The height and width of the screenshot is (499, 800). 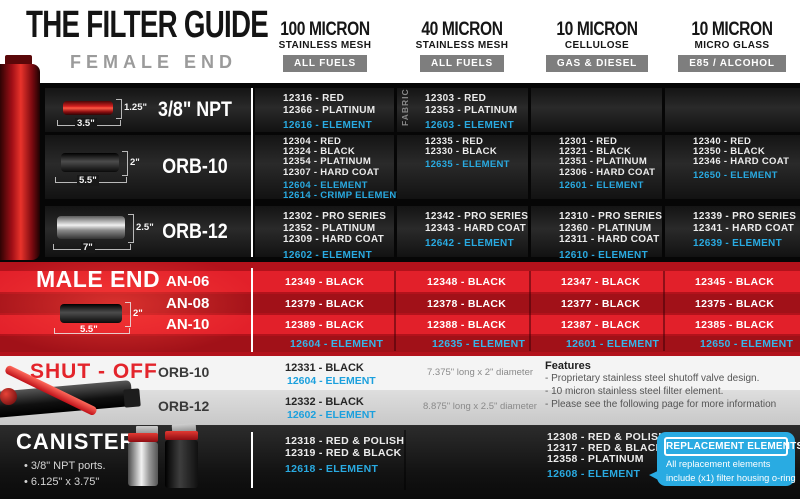 I want to click on part-number: 12332 - BLACK, so click(x=324, y=402).